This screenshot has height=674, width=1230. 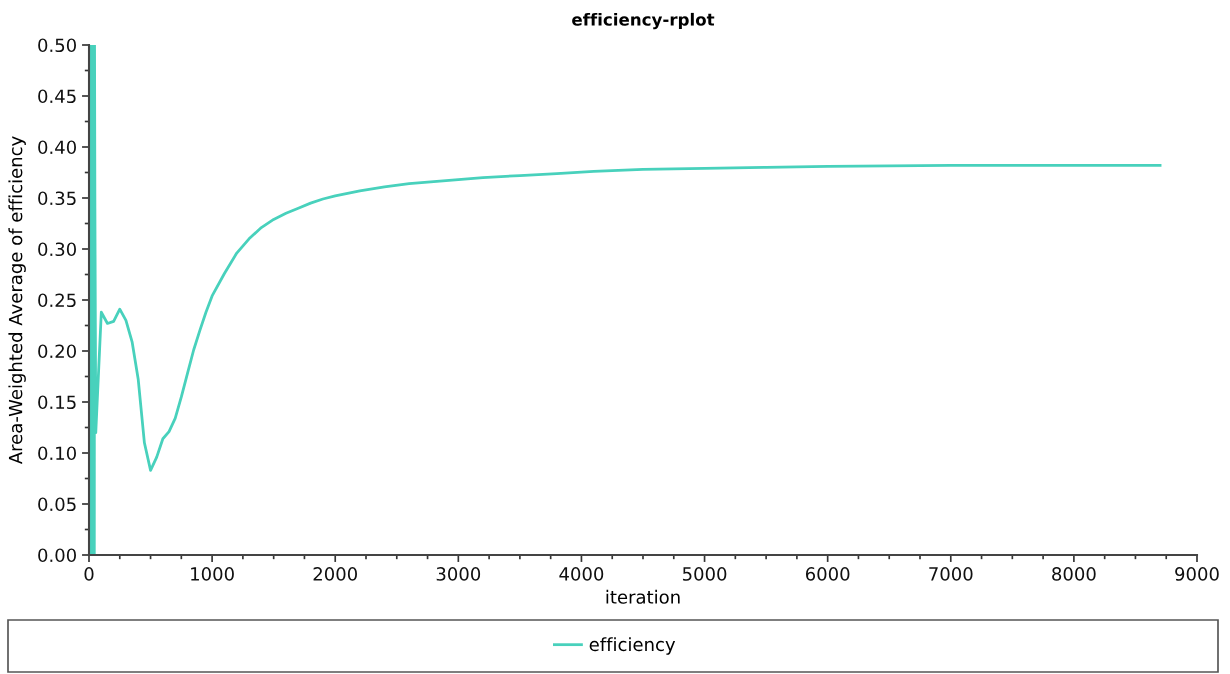 What do you see at coordinates (335, 574) in the screenshot?
I see `x-tick-label: 2000` at bounding box center [335, 574].